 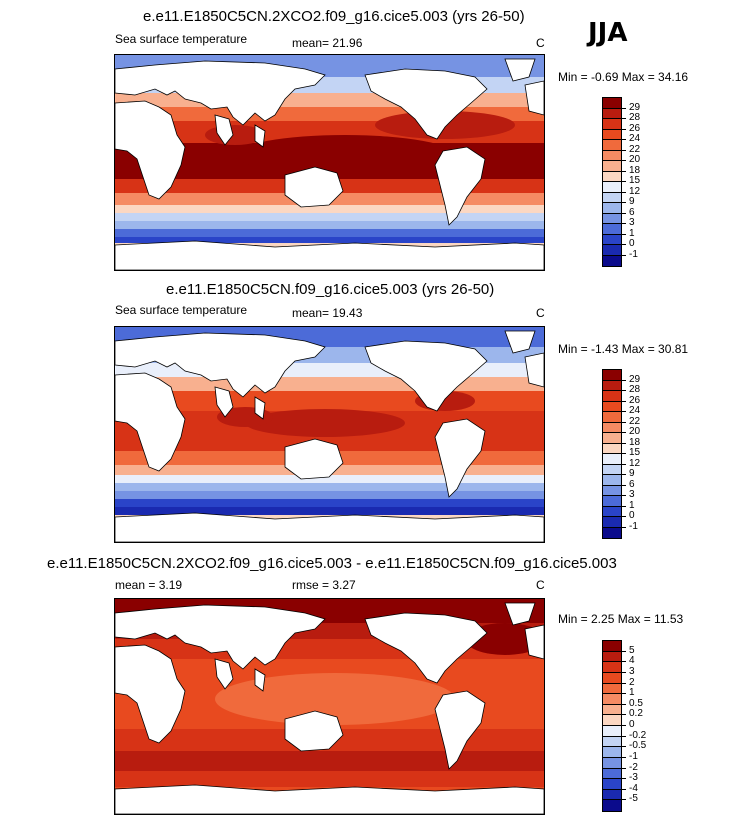 I want to click on panel2-colorbar-label: 22, so click(x=635, y=421).